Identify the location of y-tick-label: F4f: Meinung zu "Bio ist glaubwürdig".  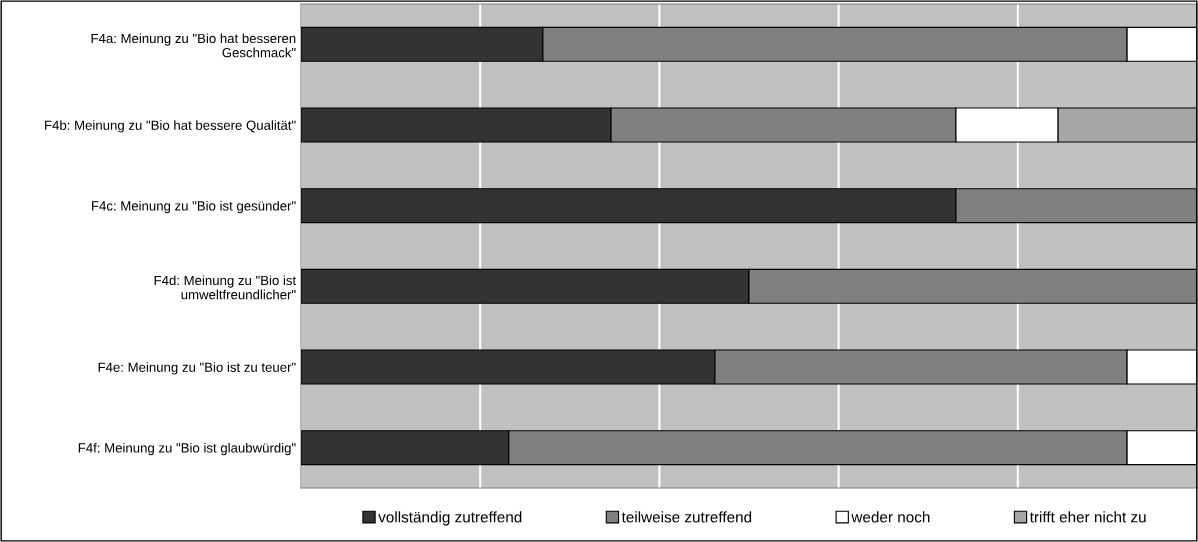
(187, 449).